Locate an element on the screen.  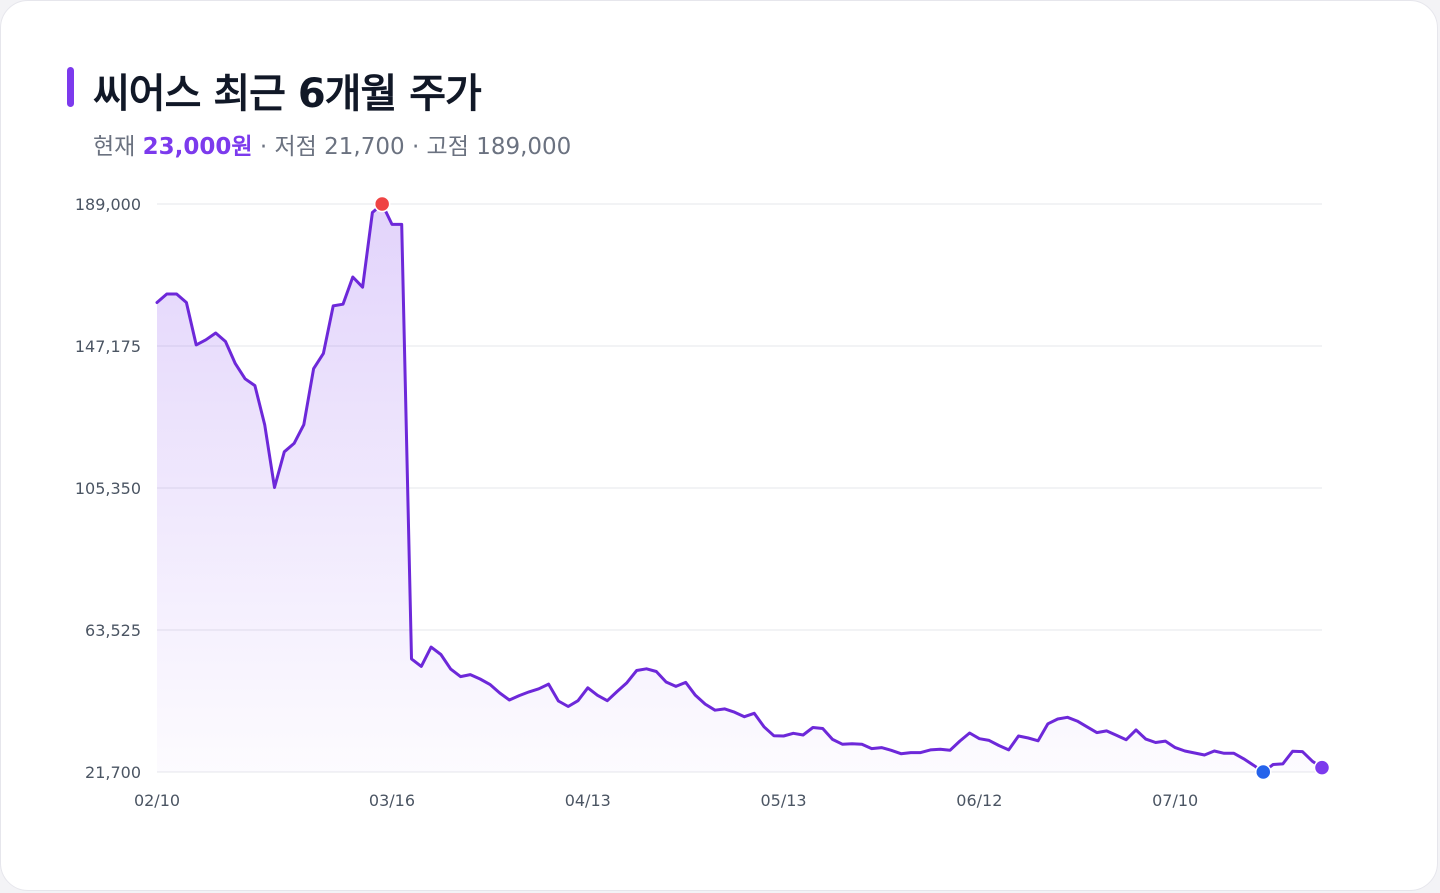
low-value: 21,700 is located at coordinates (364, 147).